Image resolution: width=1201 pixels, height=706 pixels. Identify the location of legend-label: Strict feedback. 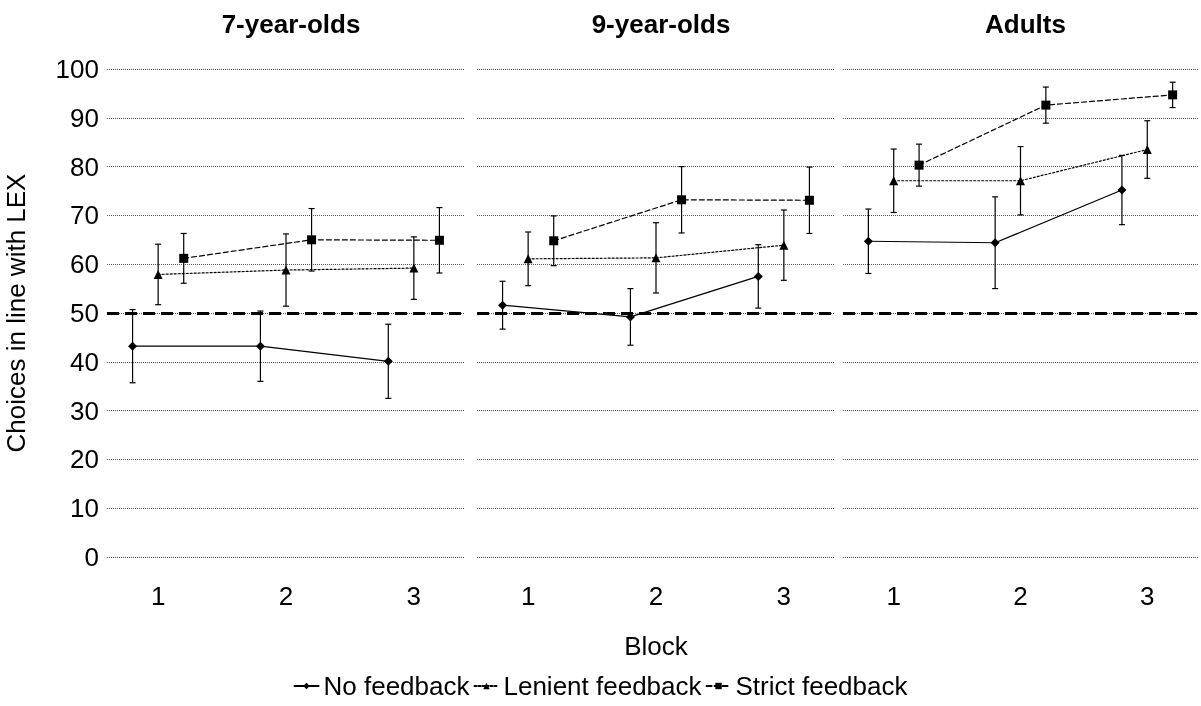
(822, 686).